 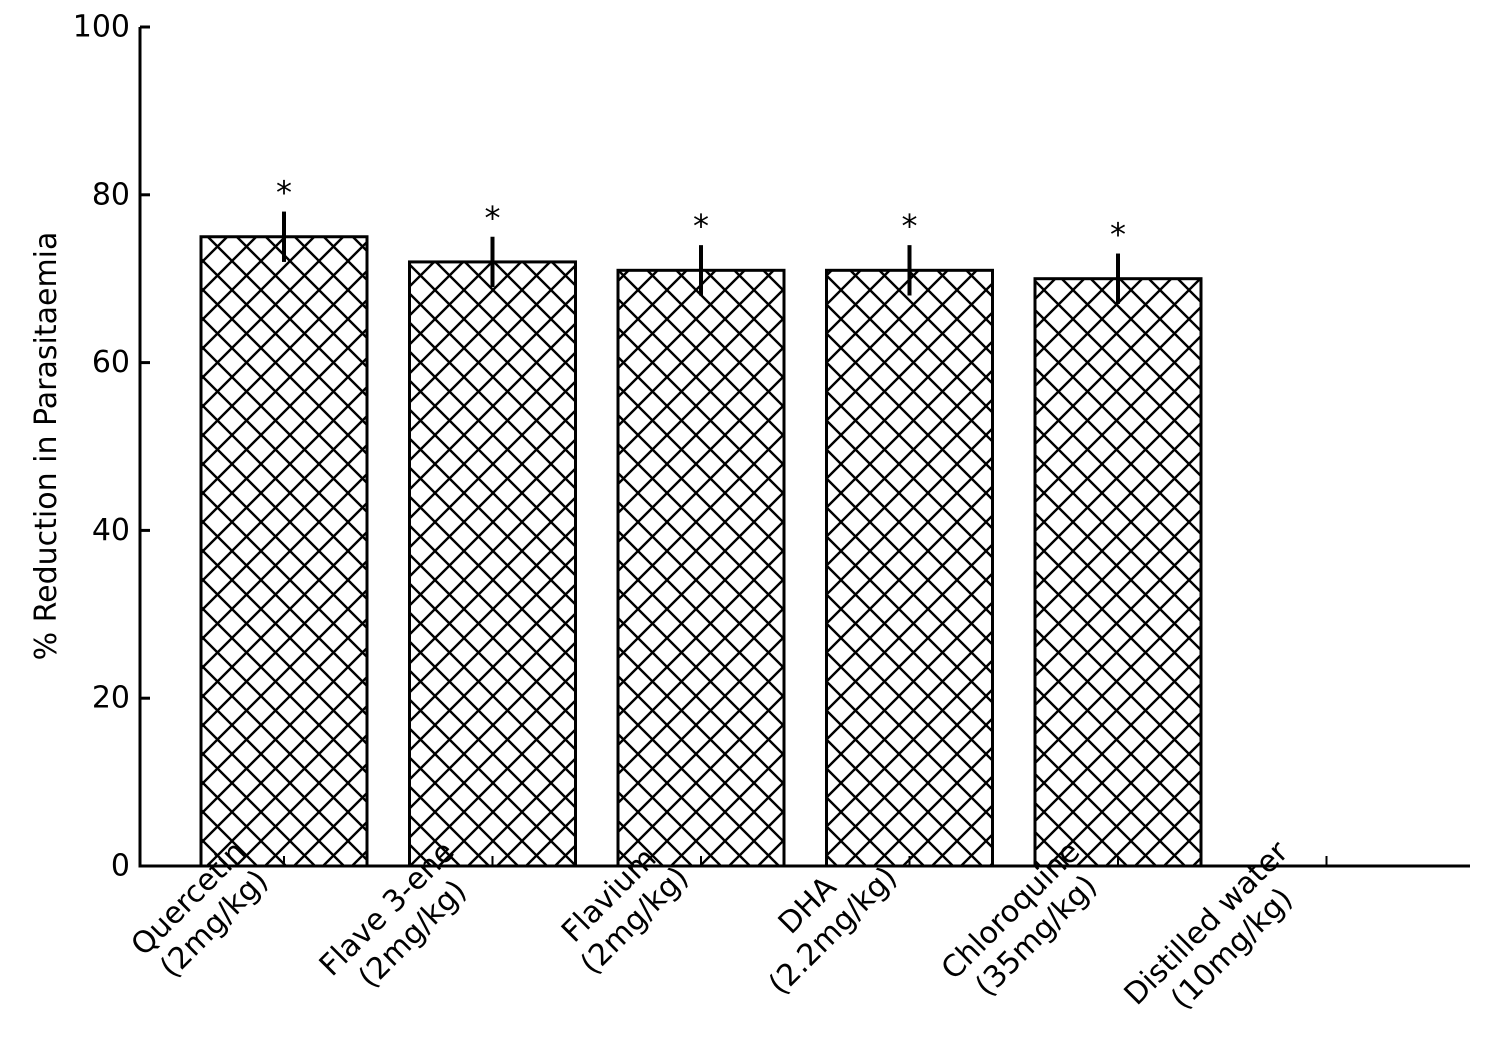 I want to click on y-tick-label: 40, so click(x=111, y=530).